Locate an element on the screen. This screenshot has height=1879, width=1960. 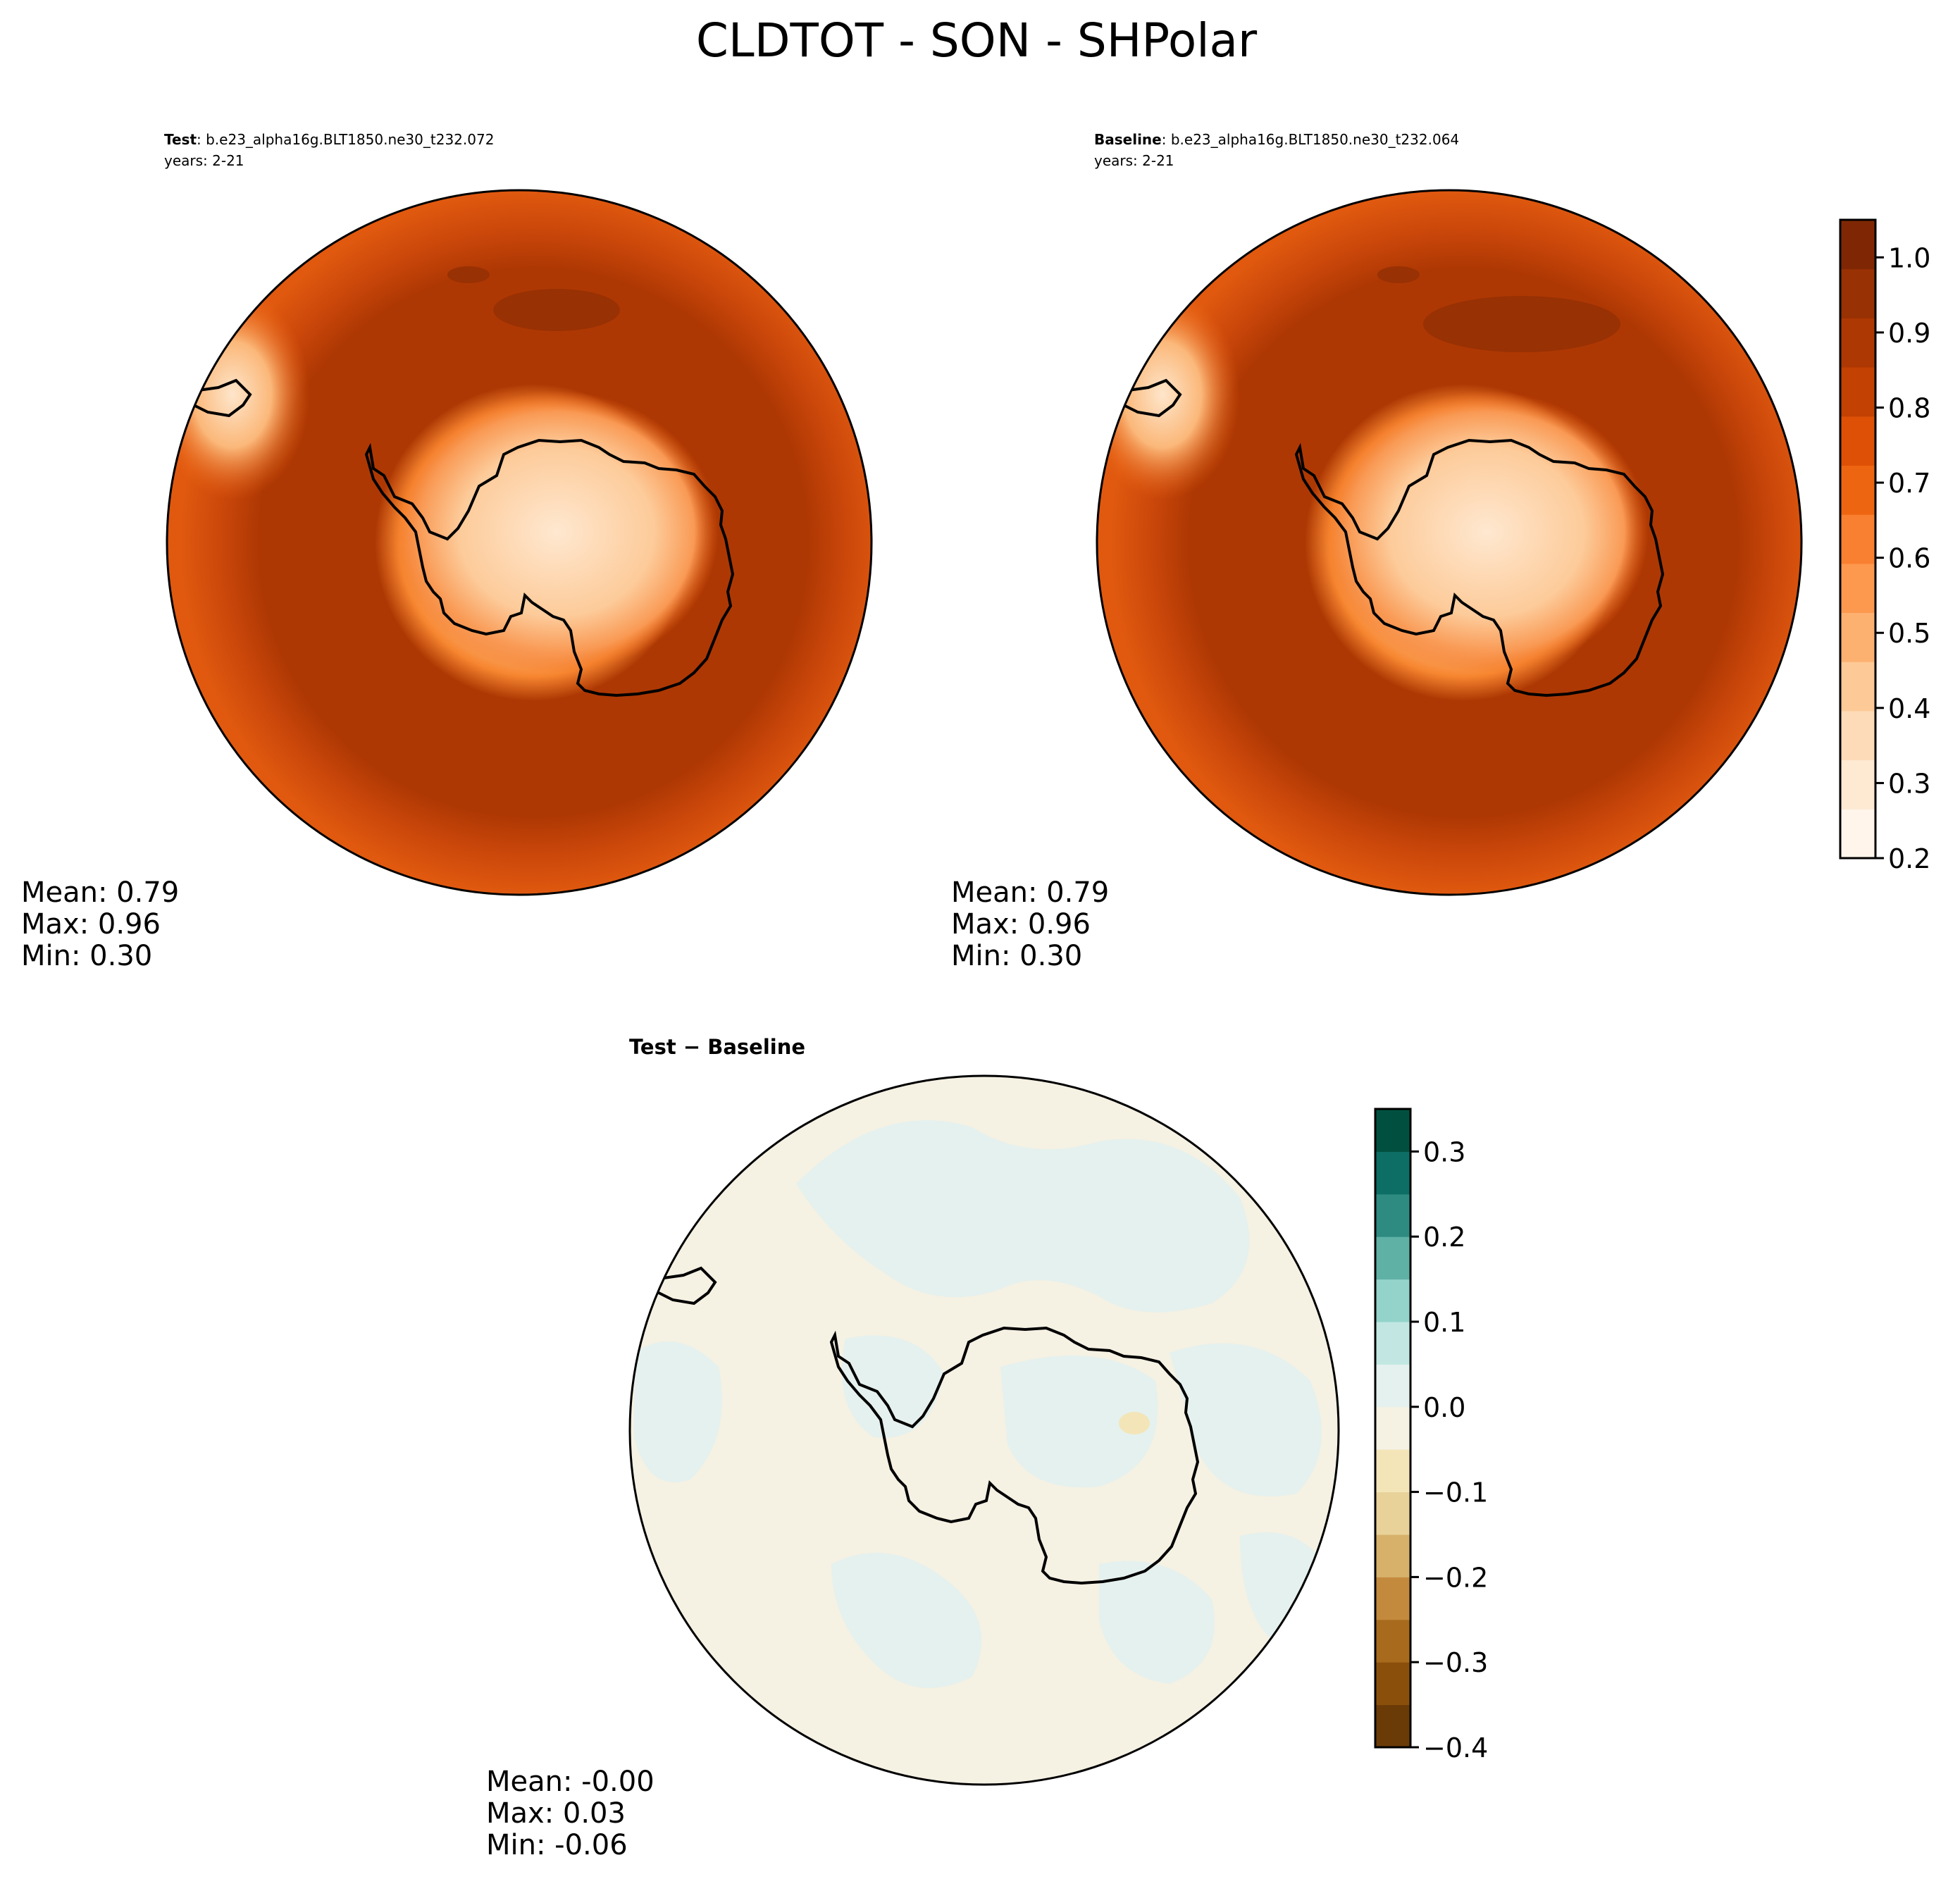
colorbar-tick-label: 0.0 is located at coordinates (1444, 1407).